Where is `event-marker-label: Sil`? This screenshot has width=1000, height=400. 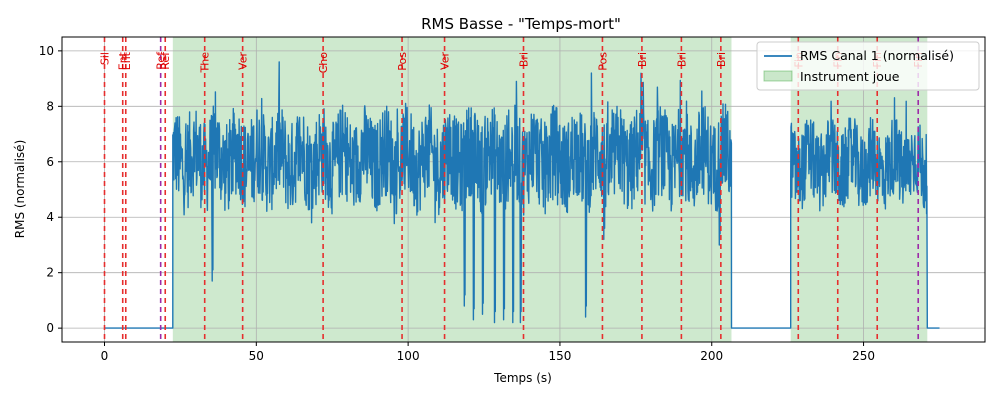
event-marker-label: Sil is located at coordinates (105, 58).